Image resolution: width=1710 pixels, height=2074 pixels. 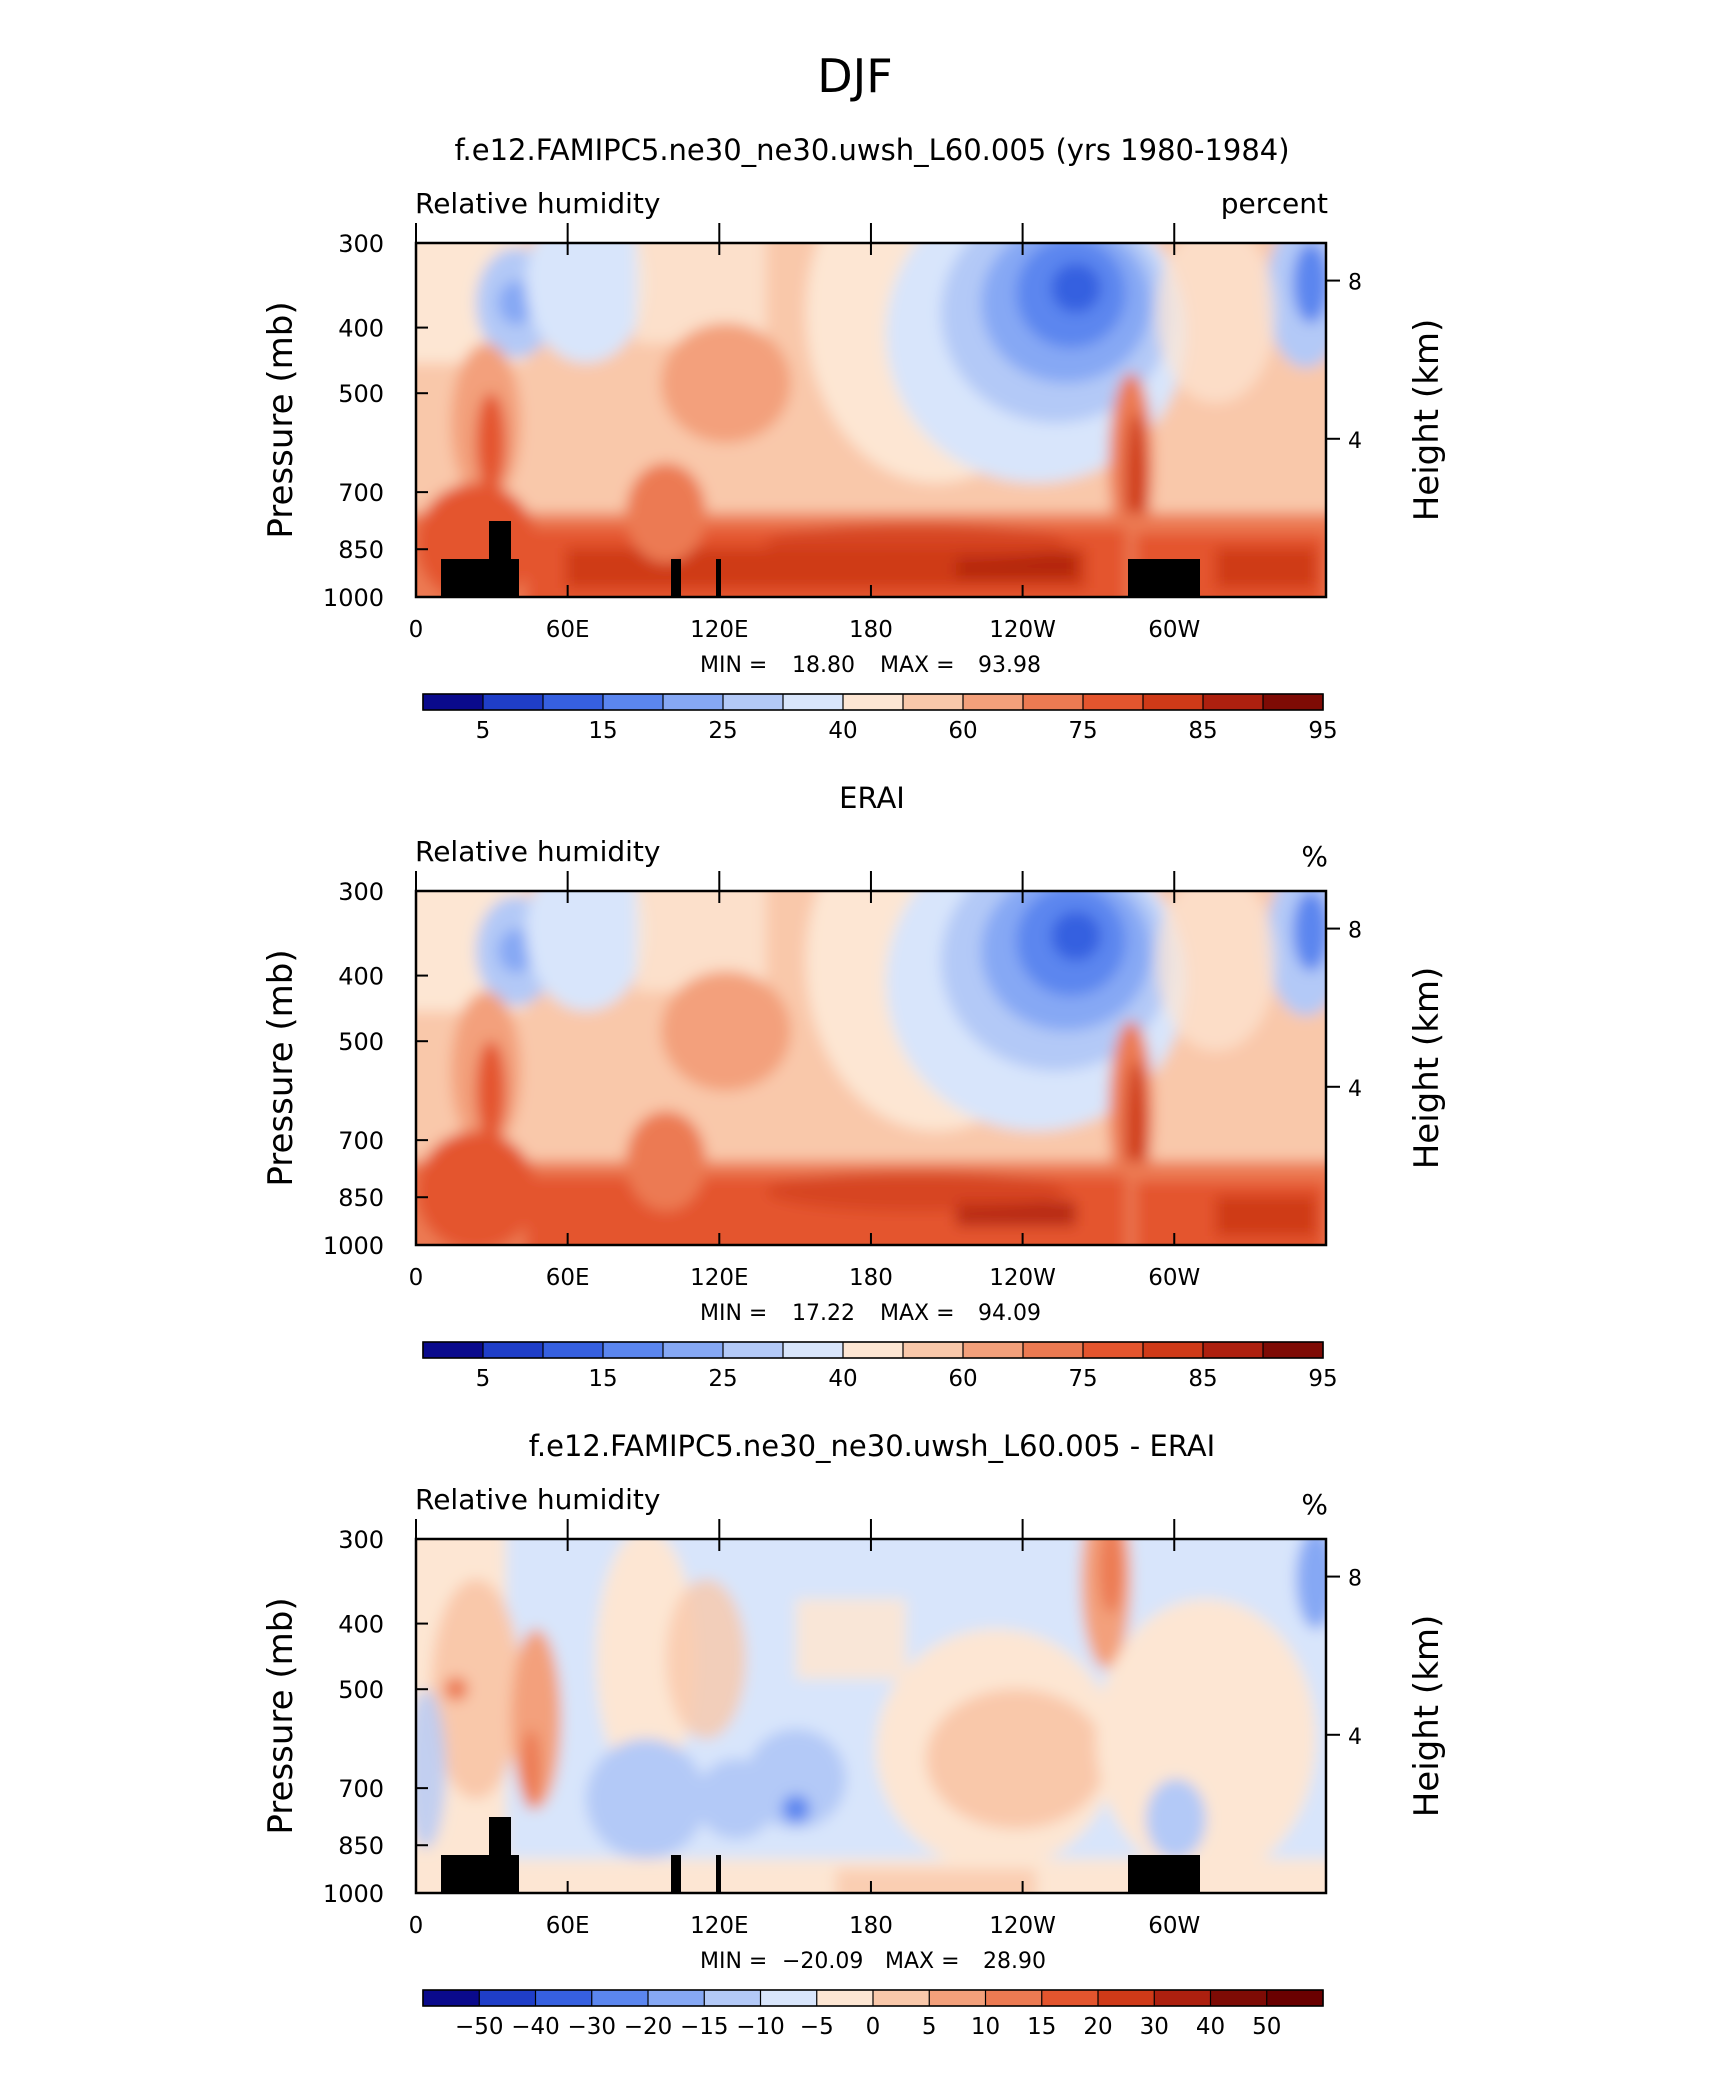 What do you see at coordinates (602, 731) in the screenshot?
I see `colorbar-label: 15` at bounding box center [602, 731].